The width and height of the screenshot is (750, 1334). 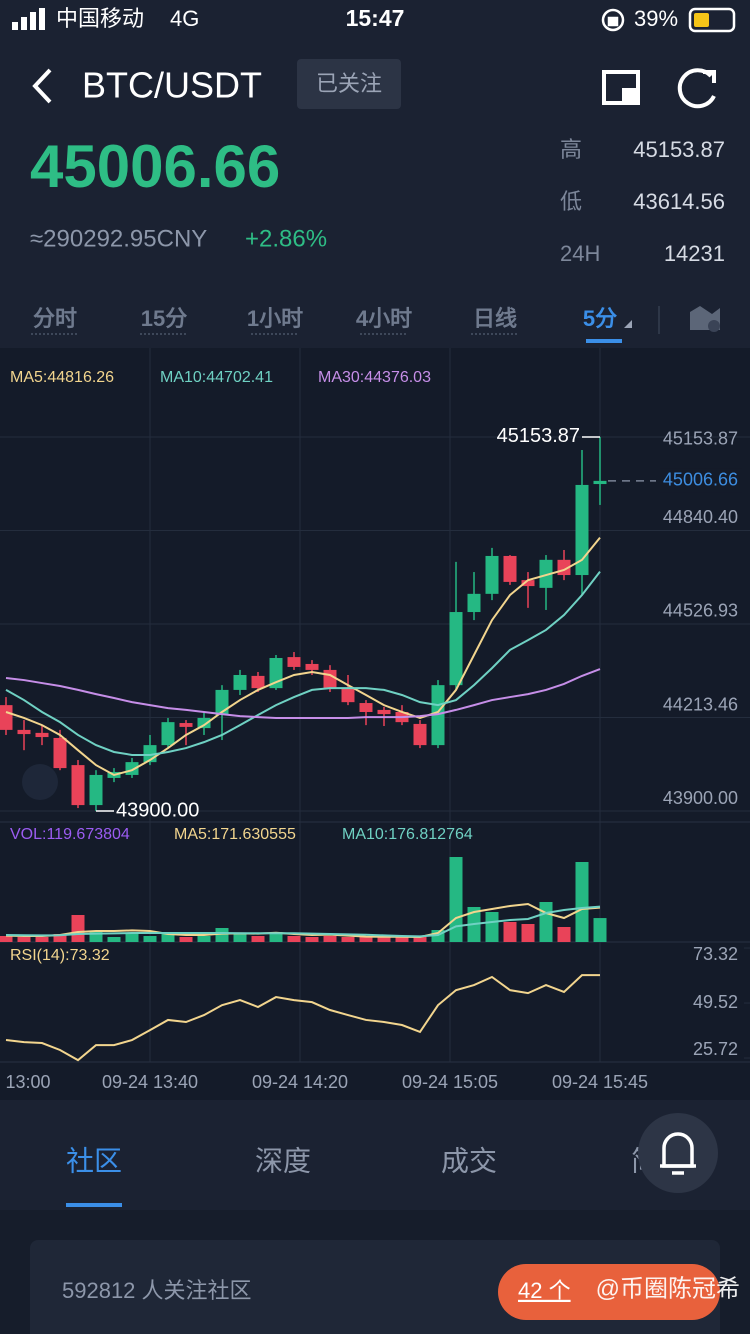 What do you see at coordinates (216, 377) in the screenshot?
I see `legend-entry: MA10:44702.41` at bounding box center [216, 377].